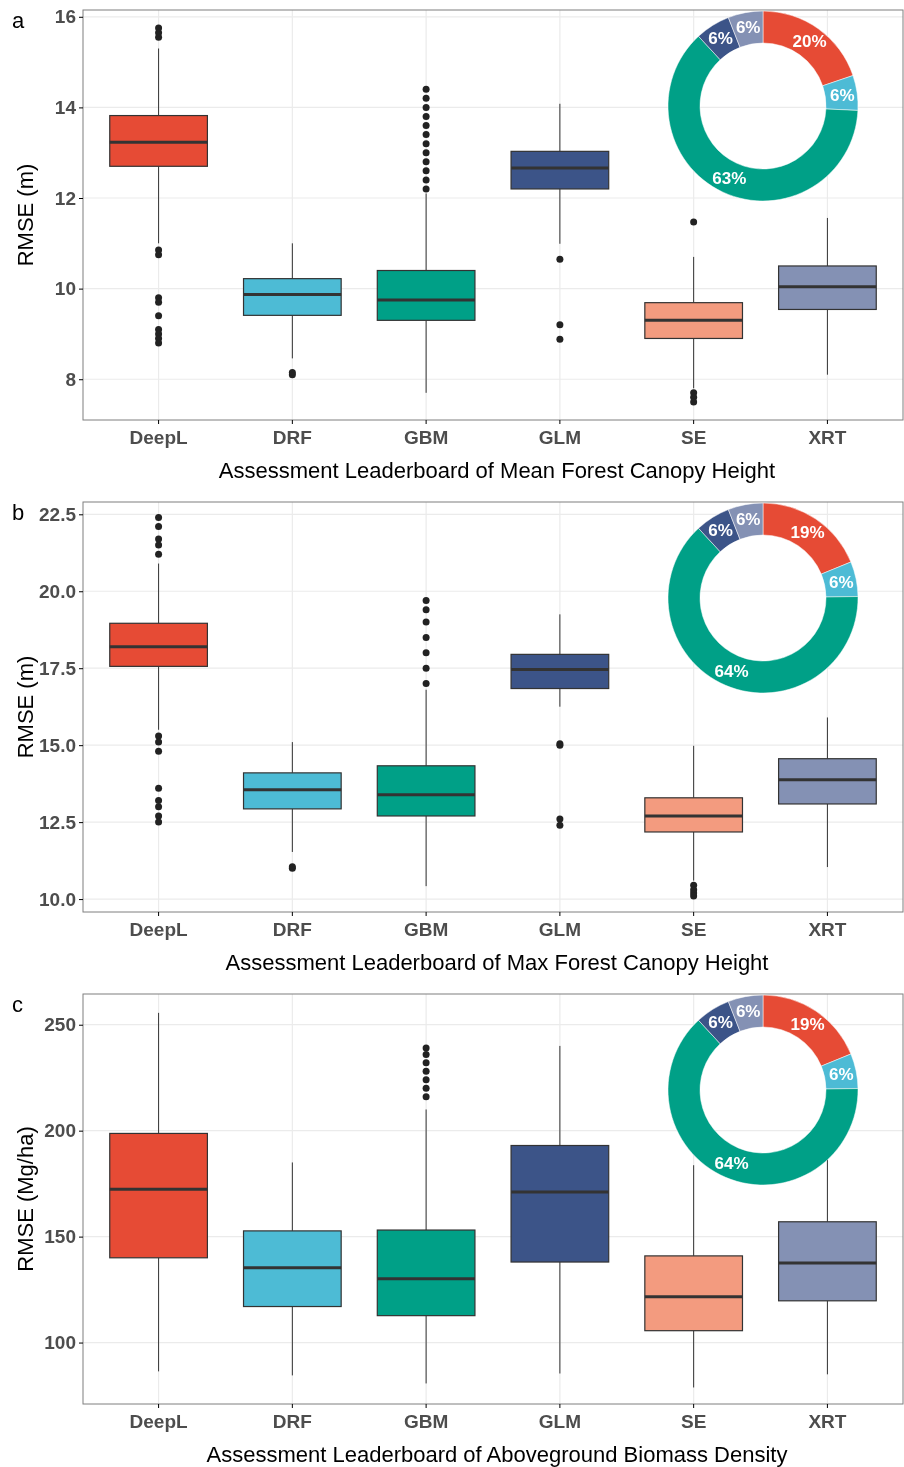 Image resolution: width=904 pixels, height=1467 pixels. Describe the element at coordinates (65, 107) in the screenshot. I see `y-tick-label: 14` at that location.